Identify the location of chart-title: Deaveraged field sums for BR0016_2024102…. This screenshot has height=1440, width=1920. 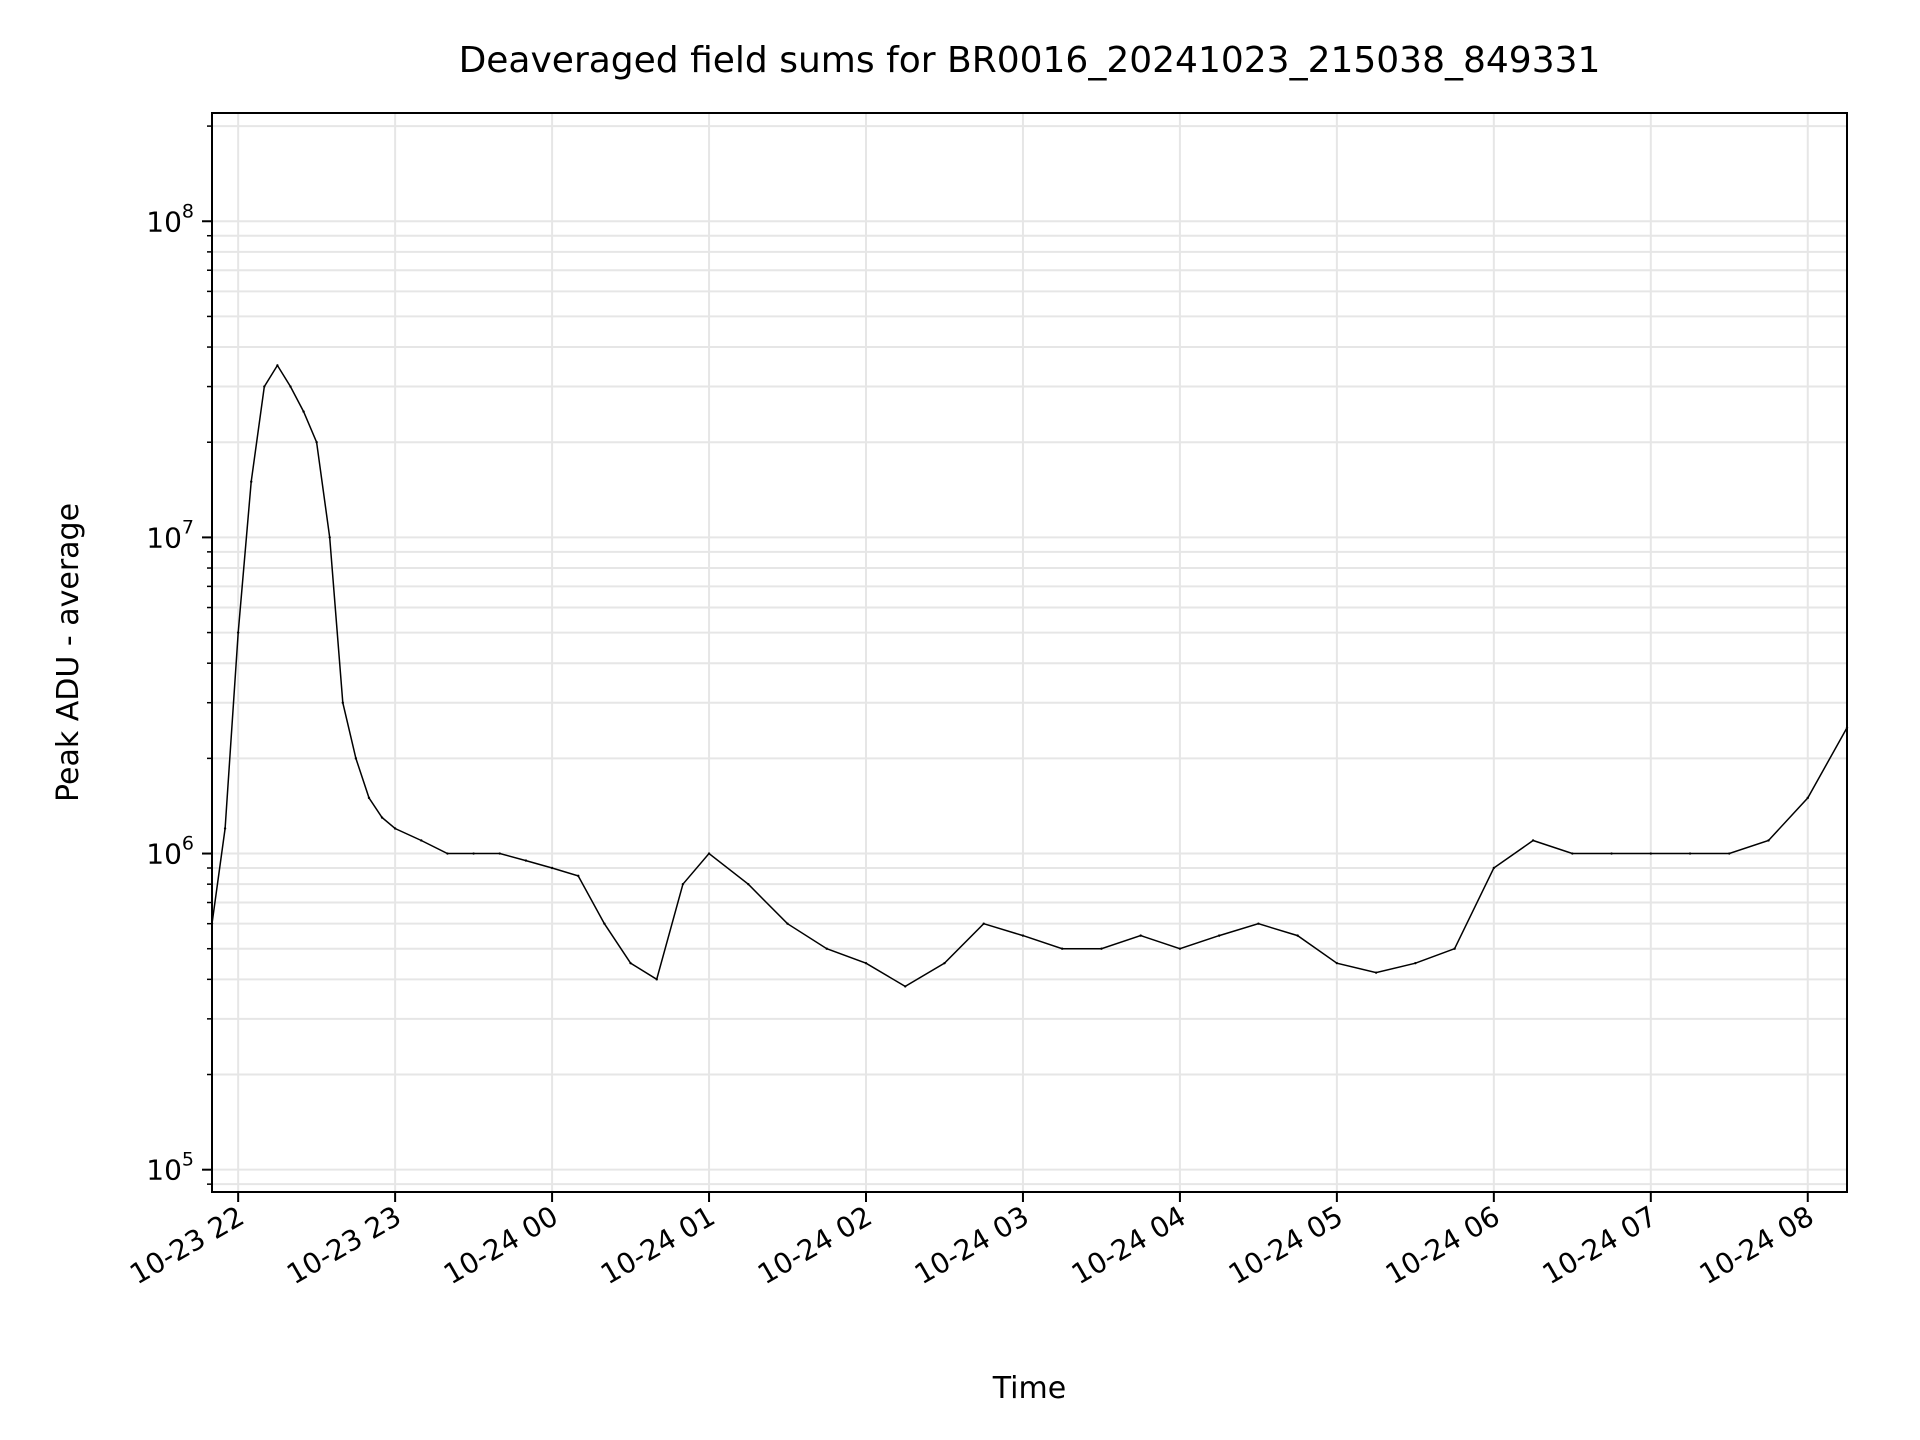
(1030, 60).